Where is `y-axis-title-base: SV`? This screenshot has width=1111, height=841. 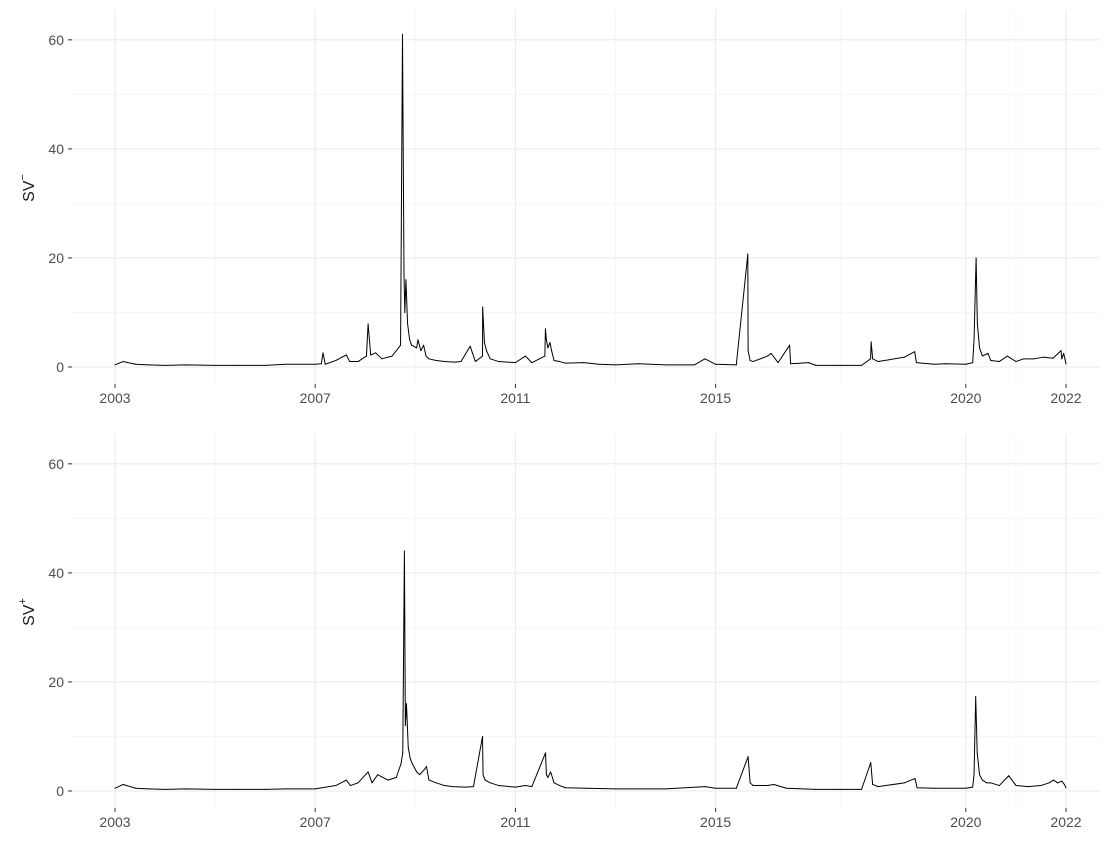 y-axis-title-base: SV is located at coordinates (29, 191).